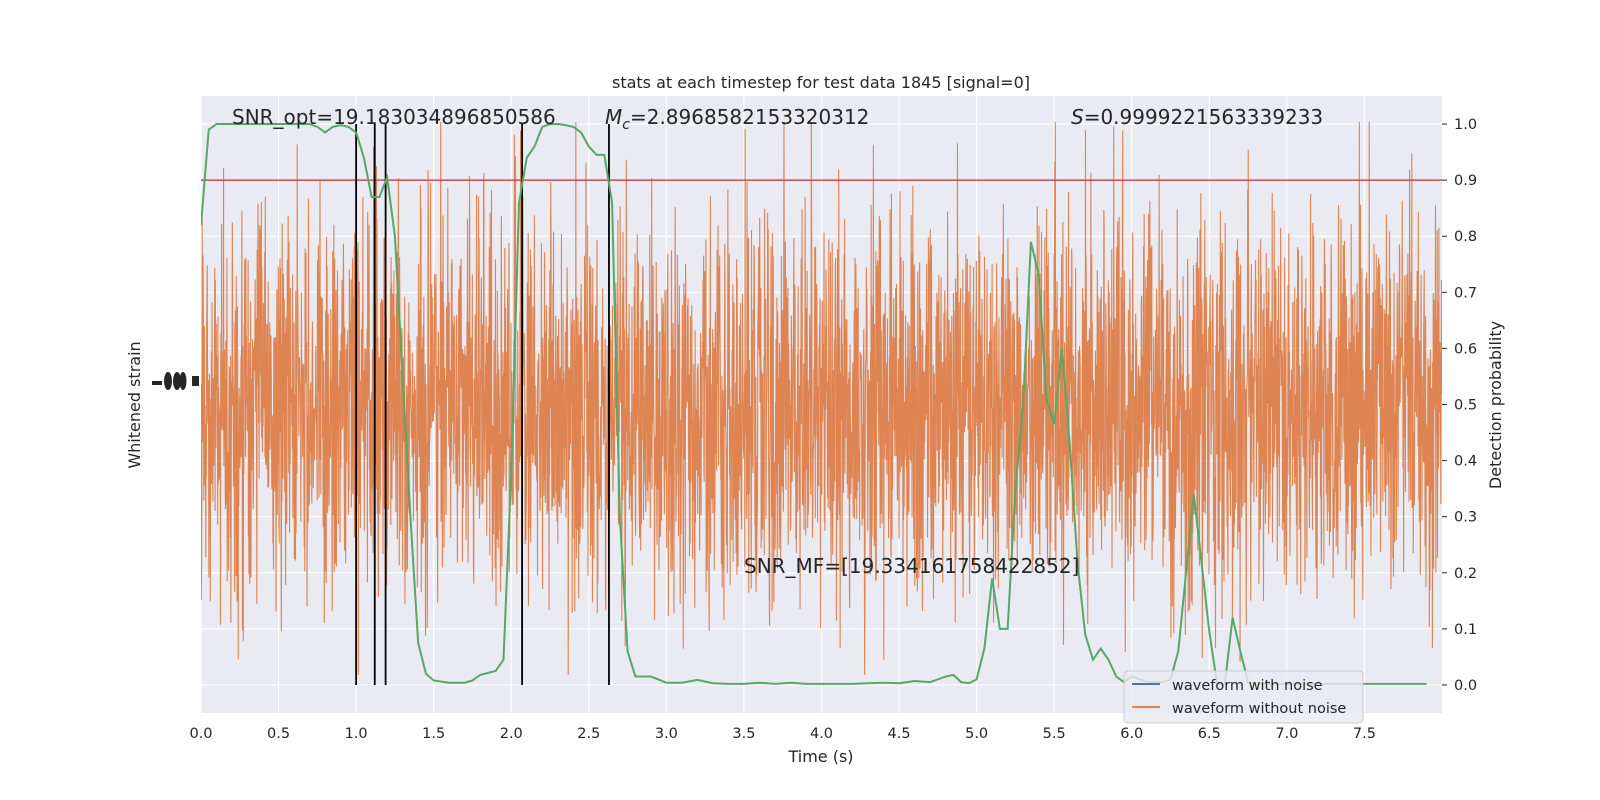  What do you see at coordinates (820, 756) in the screenshot?
I see `x-axis-label: Time (s)` at bounding box center [820, 756].